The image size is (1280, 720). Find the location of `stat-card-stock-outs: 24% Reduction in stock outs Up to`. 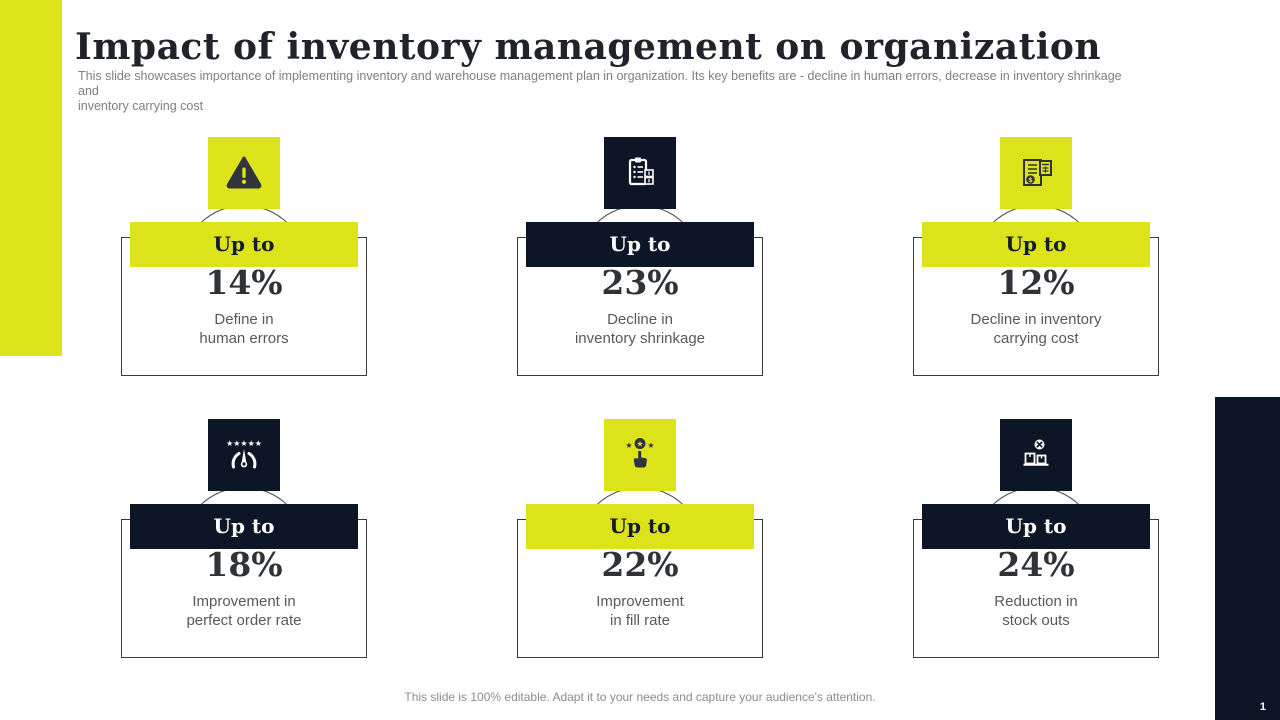

stat-card-stock-outs: 24% Reduction in stock outs Up to is located at coordinates (1036, 538).